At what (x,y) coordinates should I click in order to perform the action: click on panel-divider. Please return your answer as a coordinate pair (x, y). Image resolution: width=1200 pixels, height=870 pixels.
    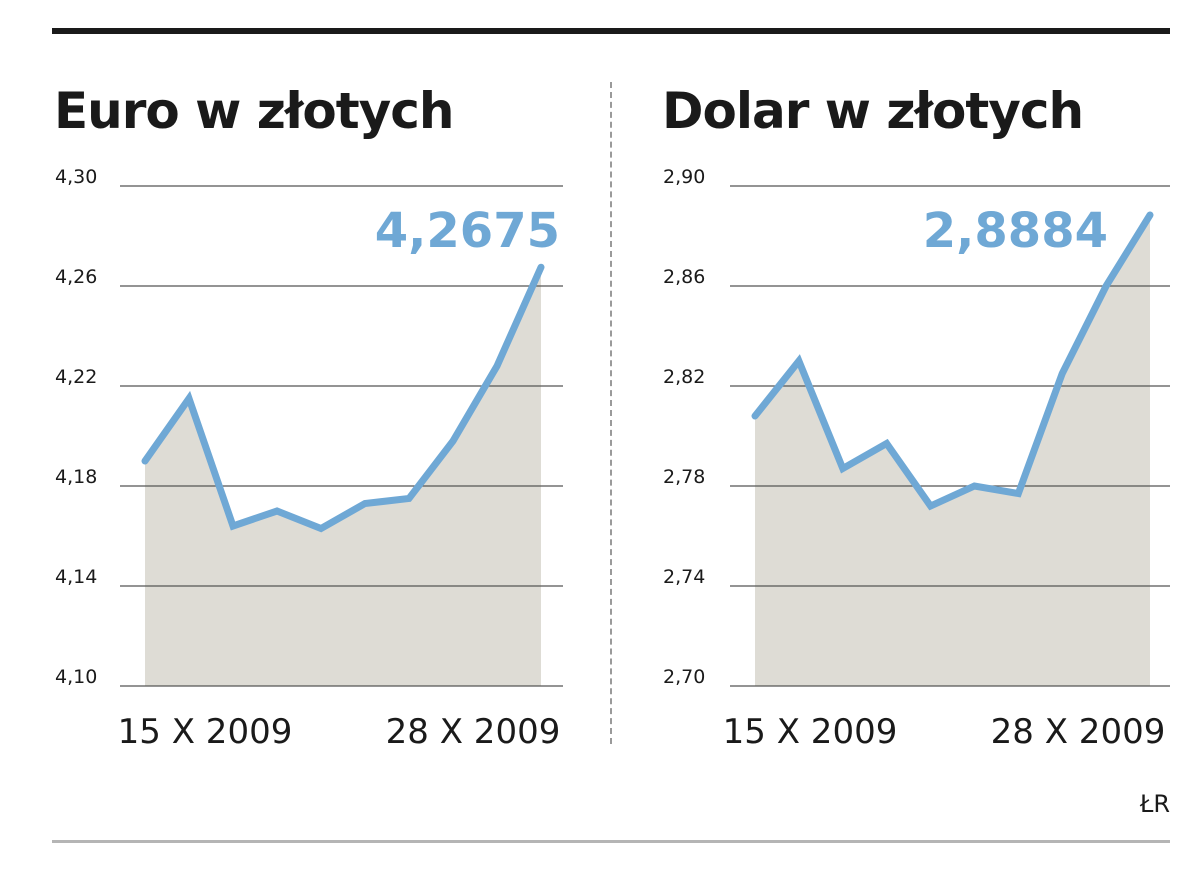
    Looking at the image, I should click on (611, 413).